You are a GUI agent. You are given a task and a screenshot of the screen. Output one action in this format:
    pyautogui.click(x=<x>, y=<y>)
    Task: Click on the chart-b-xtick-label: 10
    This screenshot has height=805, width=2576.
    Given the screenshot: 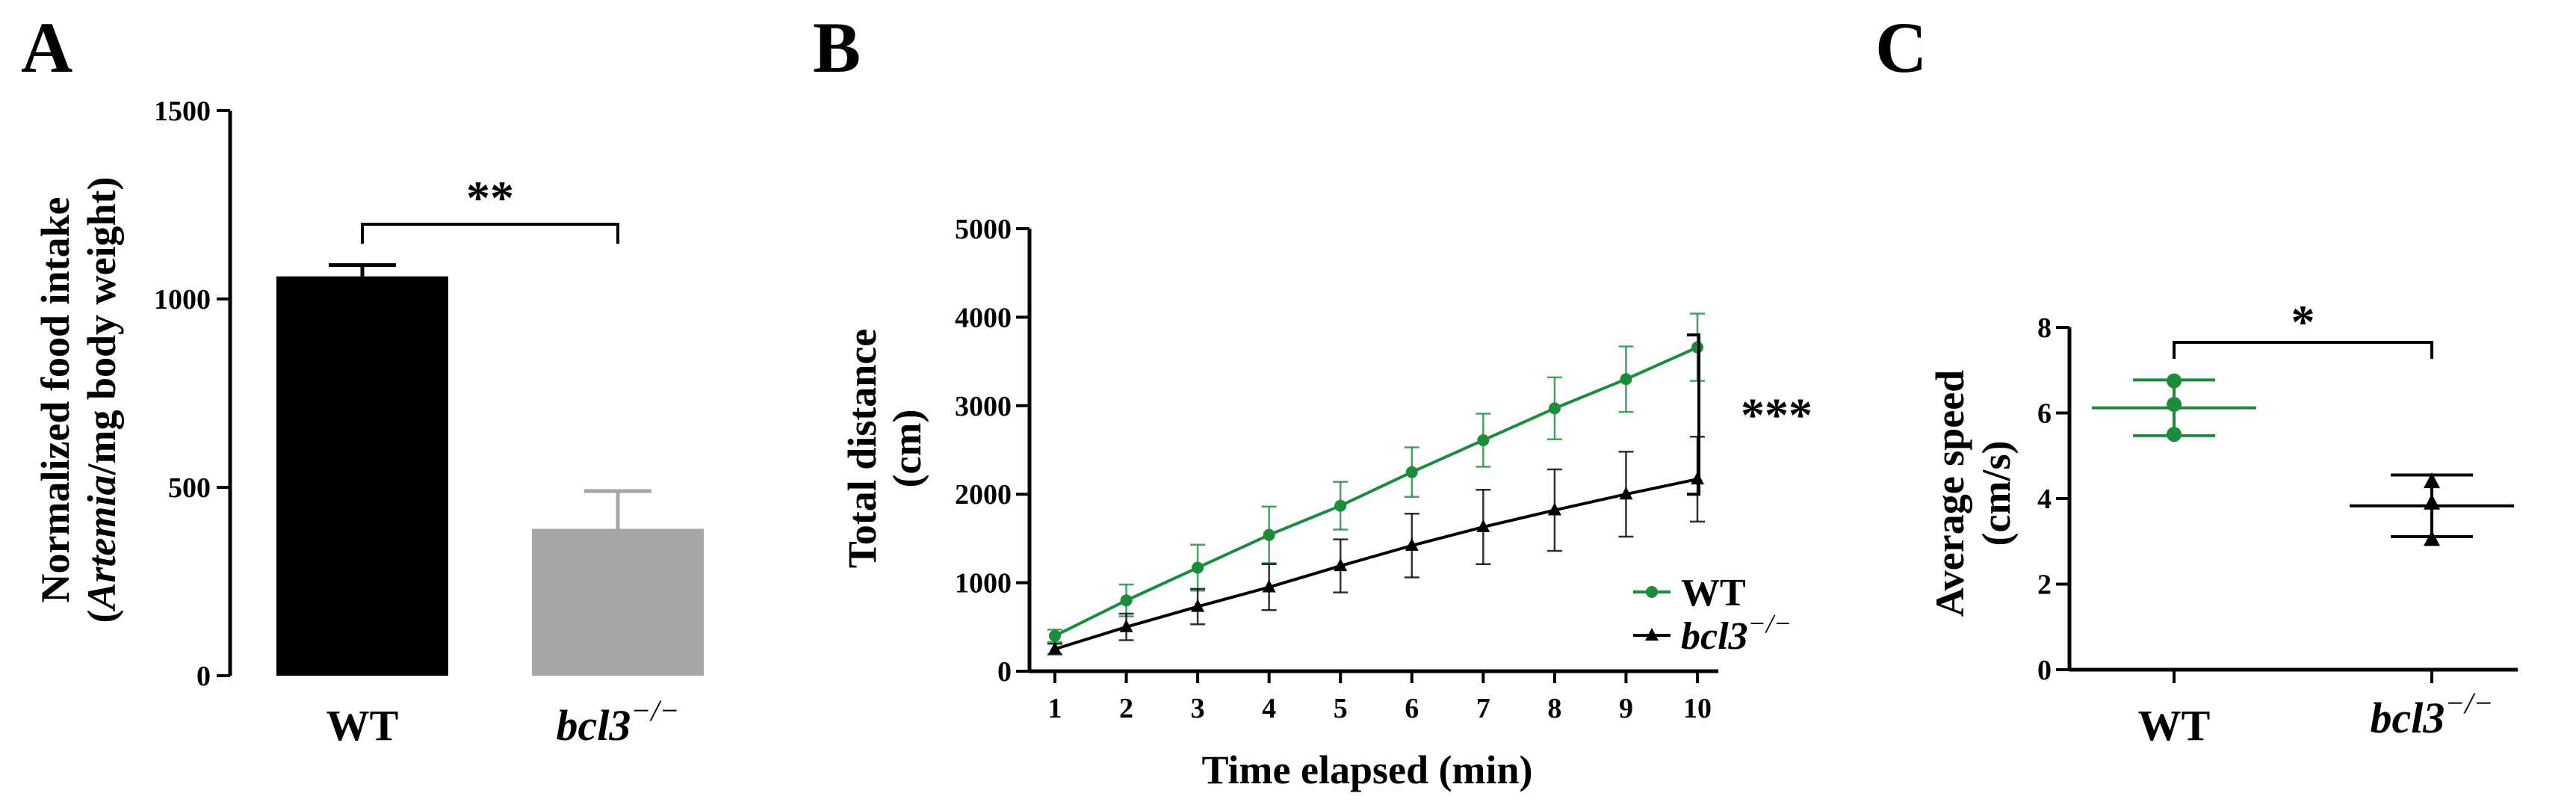 What is the action you would take?
    pyautogui.click(x=1697, y=708)
    